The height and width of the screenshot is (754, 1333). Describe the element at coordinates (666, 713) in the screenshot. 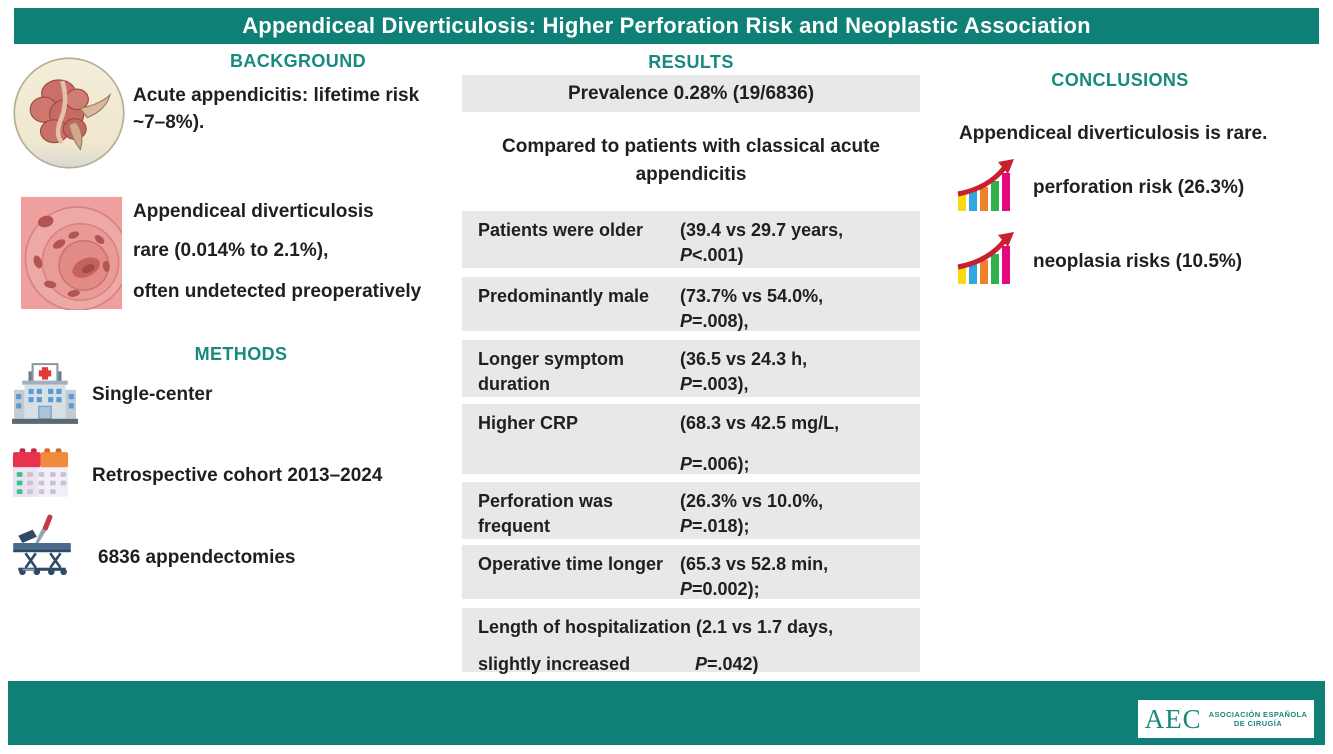

I see `footer-bar: AEC ASOCIACIÓN ESPAÑOLA DE CIRUGÍA` at that location.